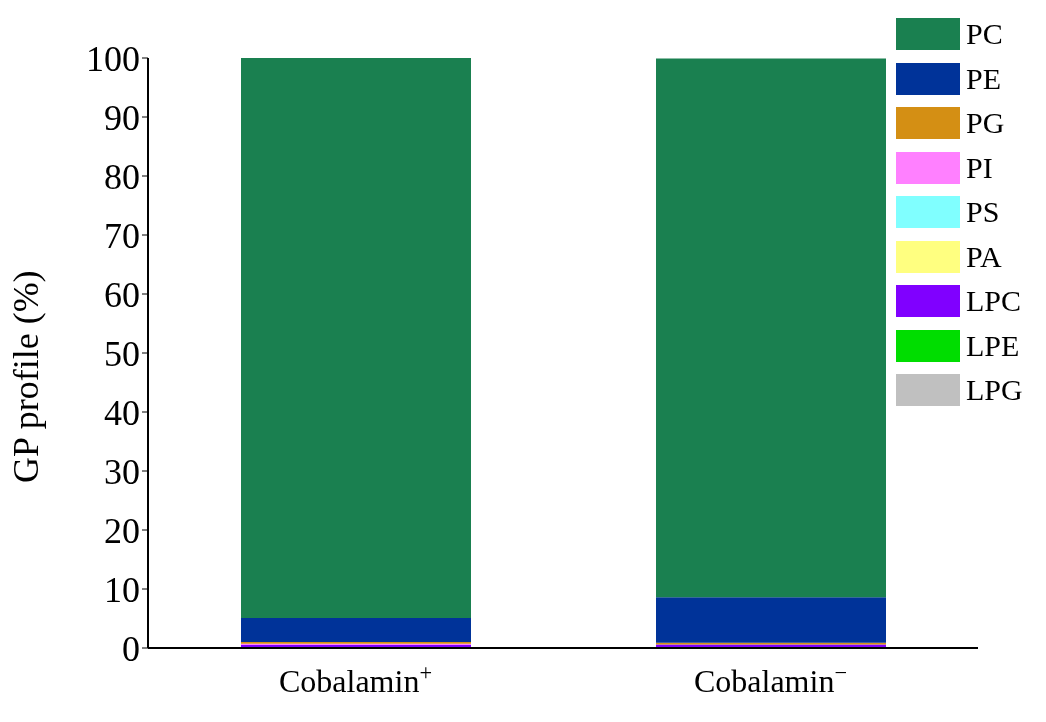 This screenshot has width=1046, height=722. What do you see at coordinates (131, 648) in the screenshot?
I see `y-tick-label: 0` at bounding box center [131, 648].